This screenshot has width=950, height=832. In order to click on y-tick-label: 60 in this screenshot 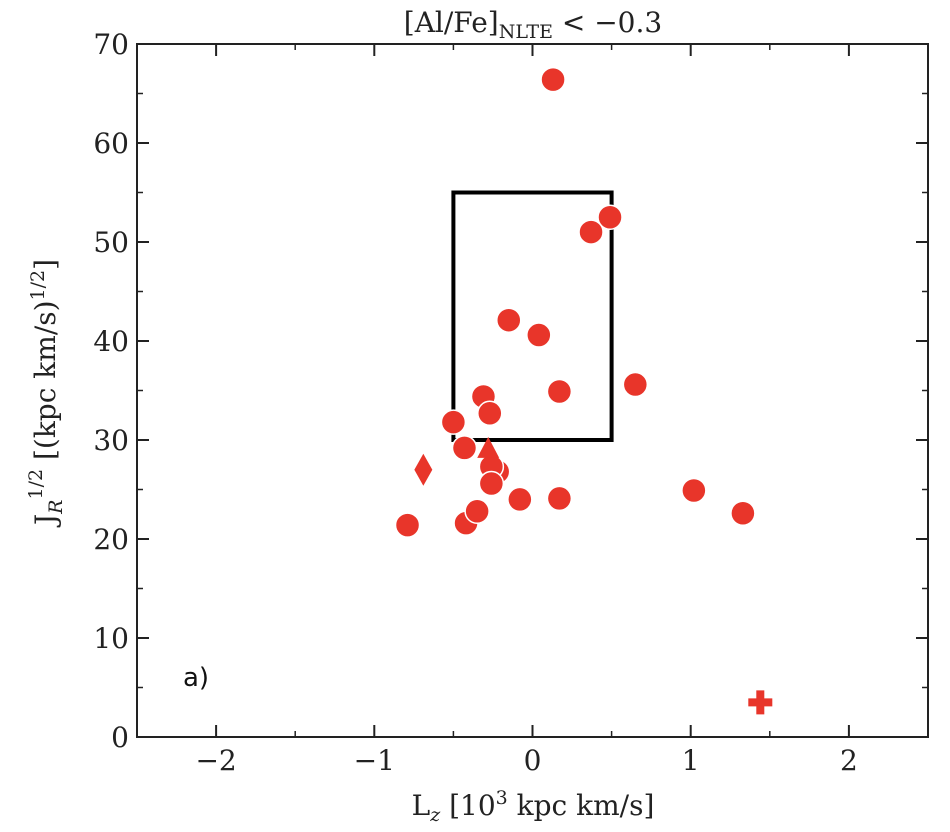, I will do `click(111, 143)`.